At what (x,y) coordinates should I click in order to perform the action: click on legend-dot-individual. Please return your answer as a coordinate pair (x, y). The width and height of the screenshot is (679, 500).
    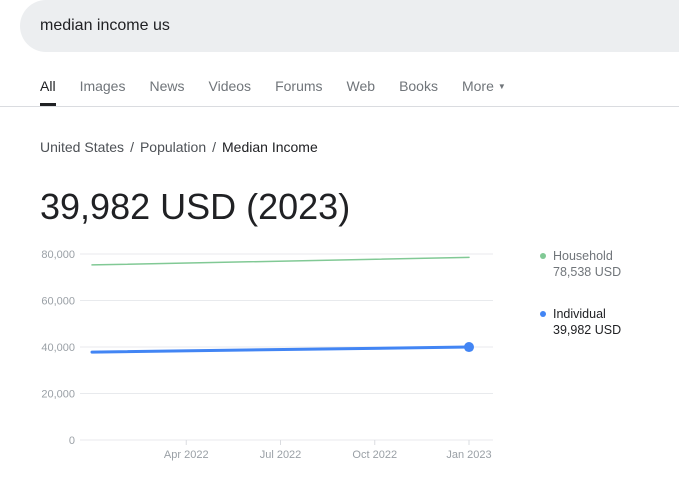
    Looking at the image, I should click on (543, 314).